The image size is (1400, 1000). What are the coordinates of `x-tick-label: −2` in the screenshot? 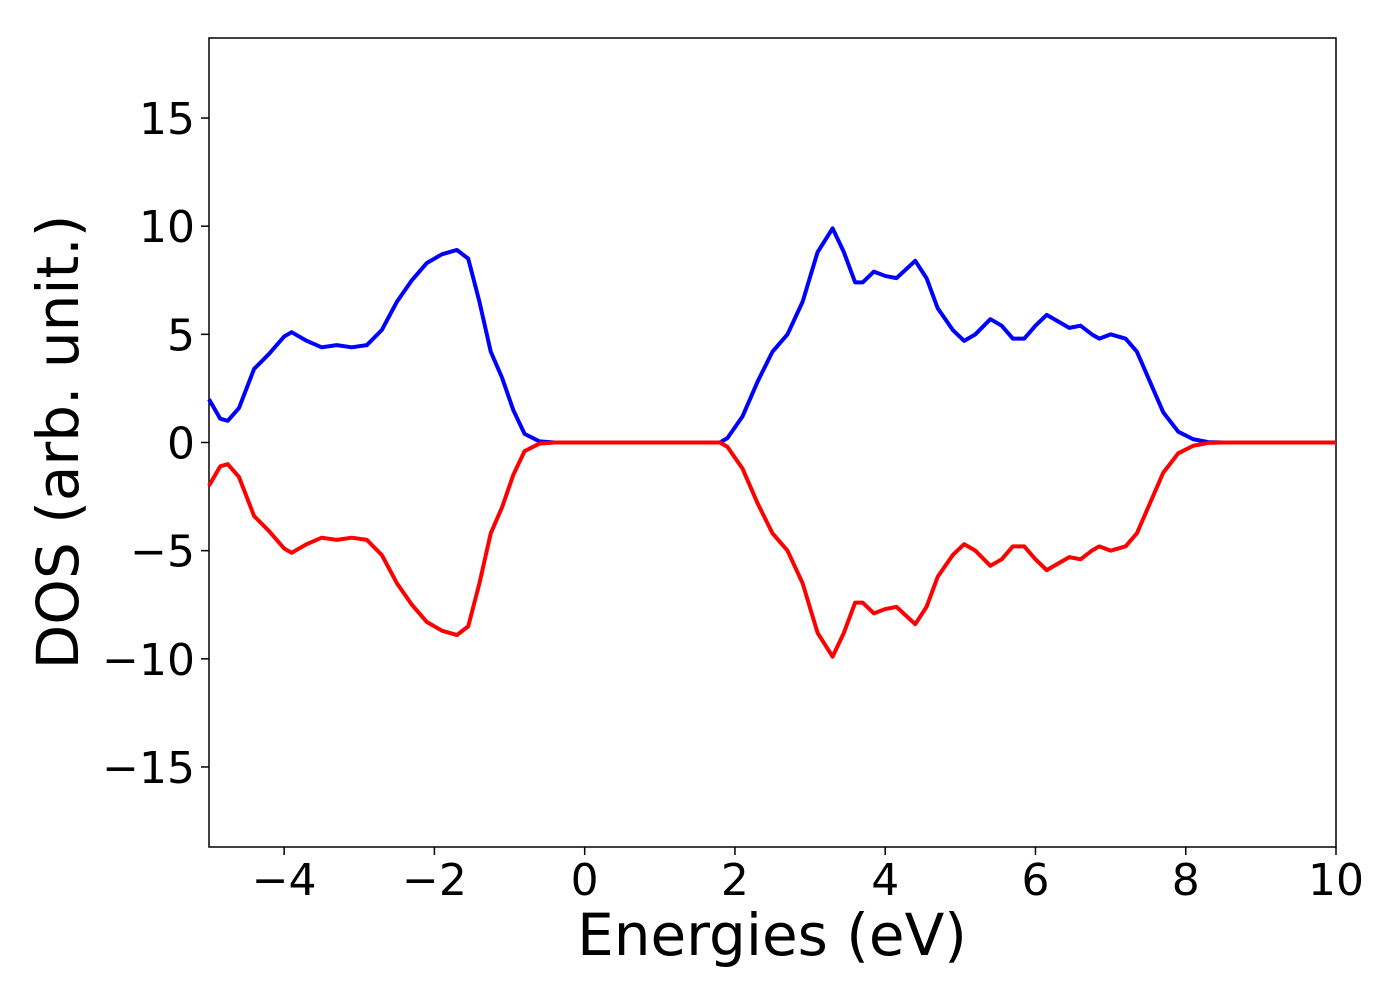 It's located at (434, 880).